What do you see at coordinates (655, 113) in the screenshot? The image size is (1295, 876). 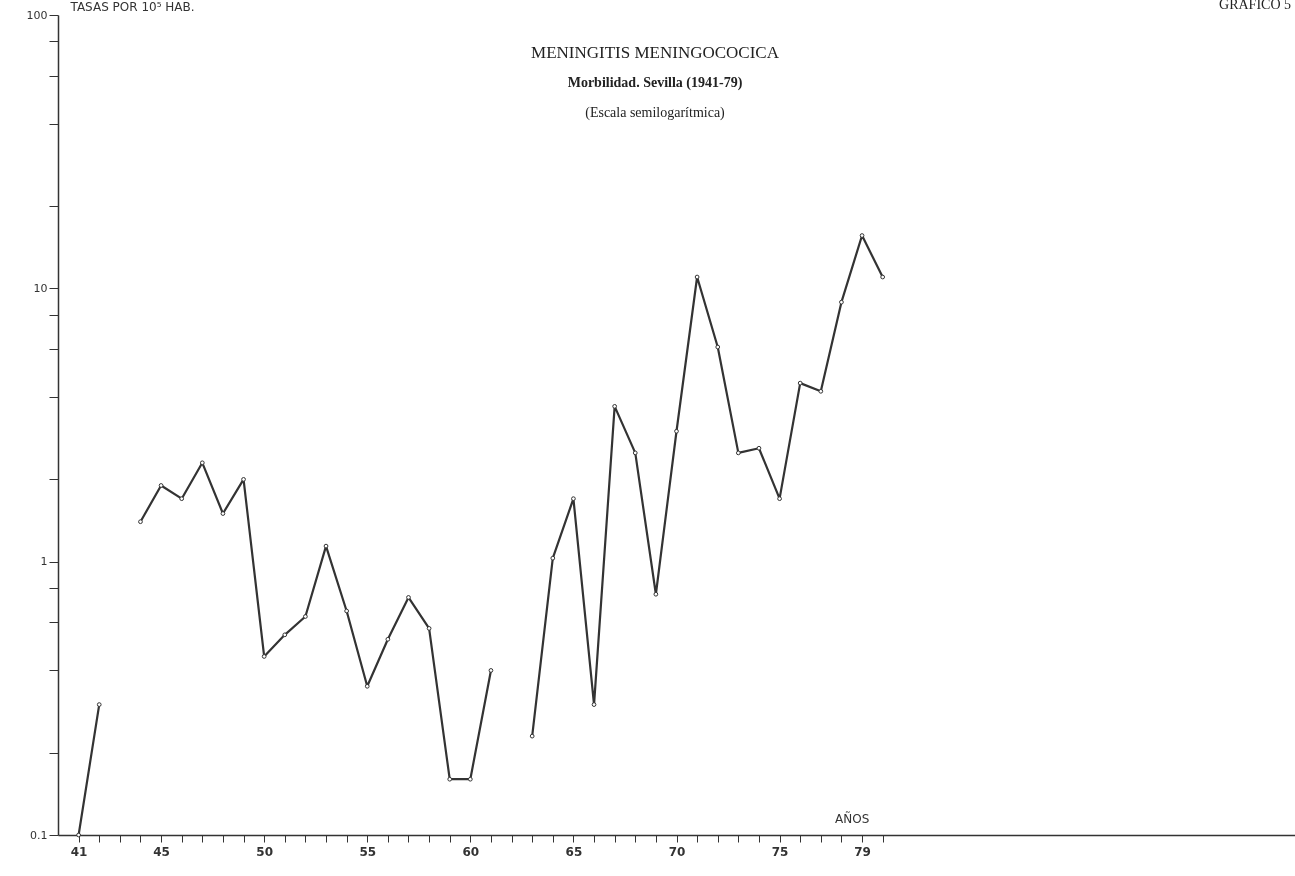 I see `annotation: (Escala semilogarítmica)` at bounding box center [655, 113].